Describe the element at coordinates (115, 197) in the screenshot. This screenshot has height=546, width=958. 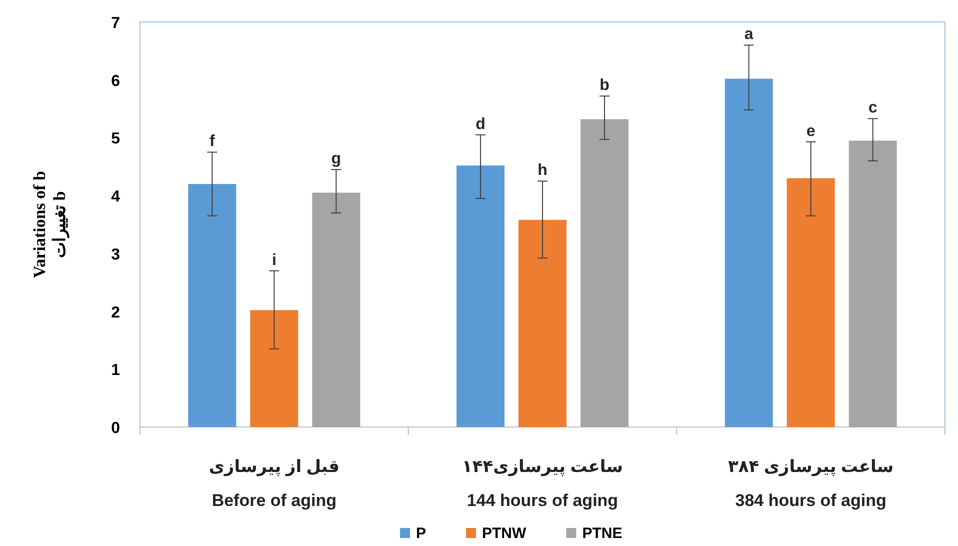
I see `y-tick-label: 4` at that location.